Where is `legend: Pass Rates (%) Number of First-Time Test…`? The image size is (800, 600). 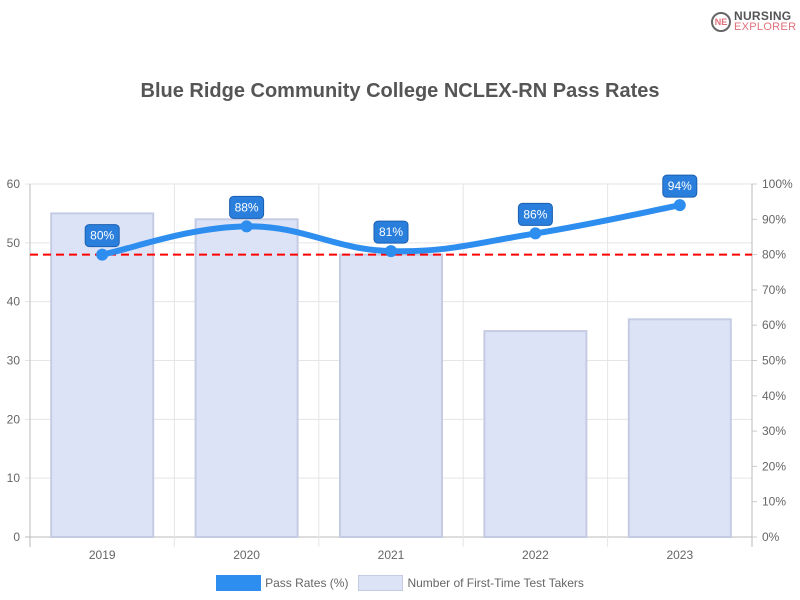
legend: Pass Rates (%) Number of First-Time Test… is located at coordinates (400, 583).